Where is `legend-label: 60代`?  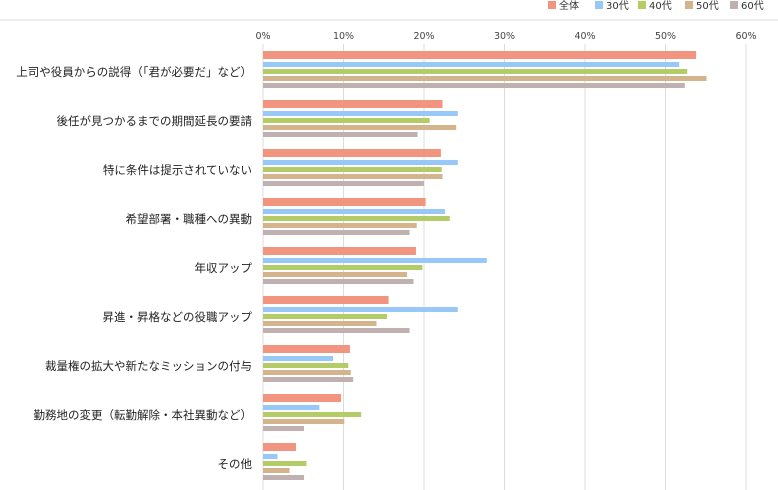 legend-label: 60代 is located at coordinates (752, 6).